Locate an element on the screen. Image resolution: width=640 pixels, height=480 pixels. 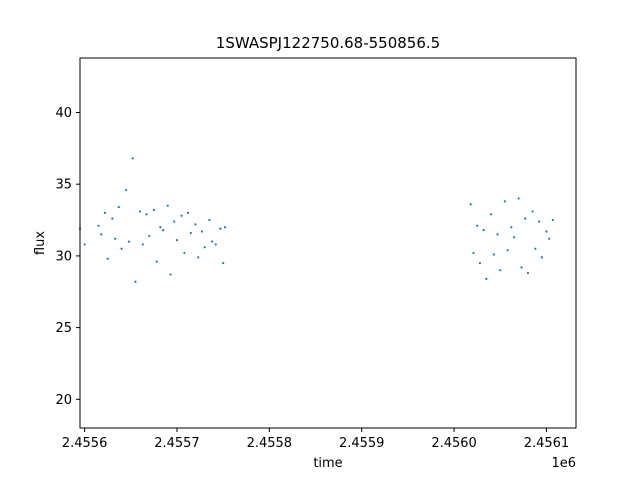
y-tick-label: 35 is located at coordinates (63, 185).